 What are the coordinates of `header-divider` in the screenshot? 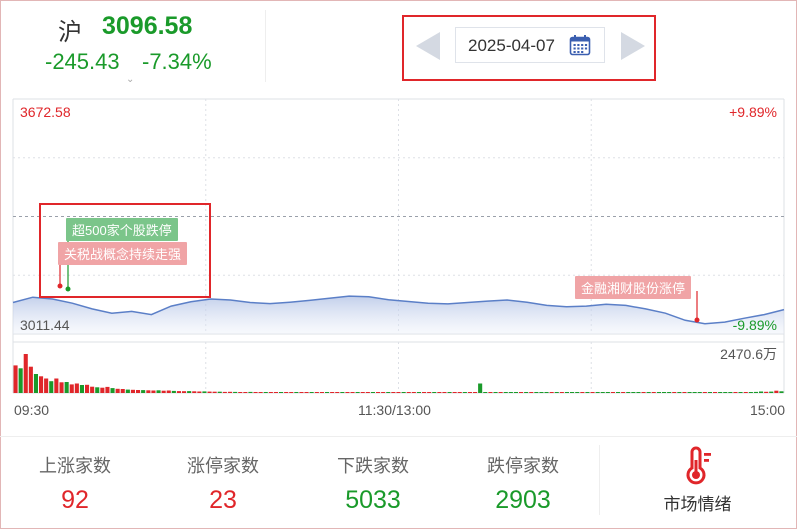 It's located at (265, 46).